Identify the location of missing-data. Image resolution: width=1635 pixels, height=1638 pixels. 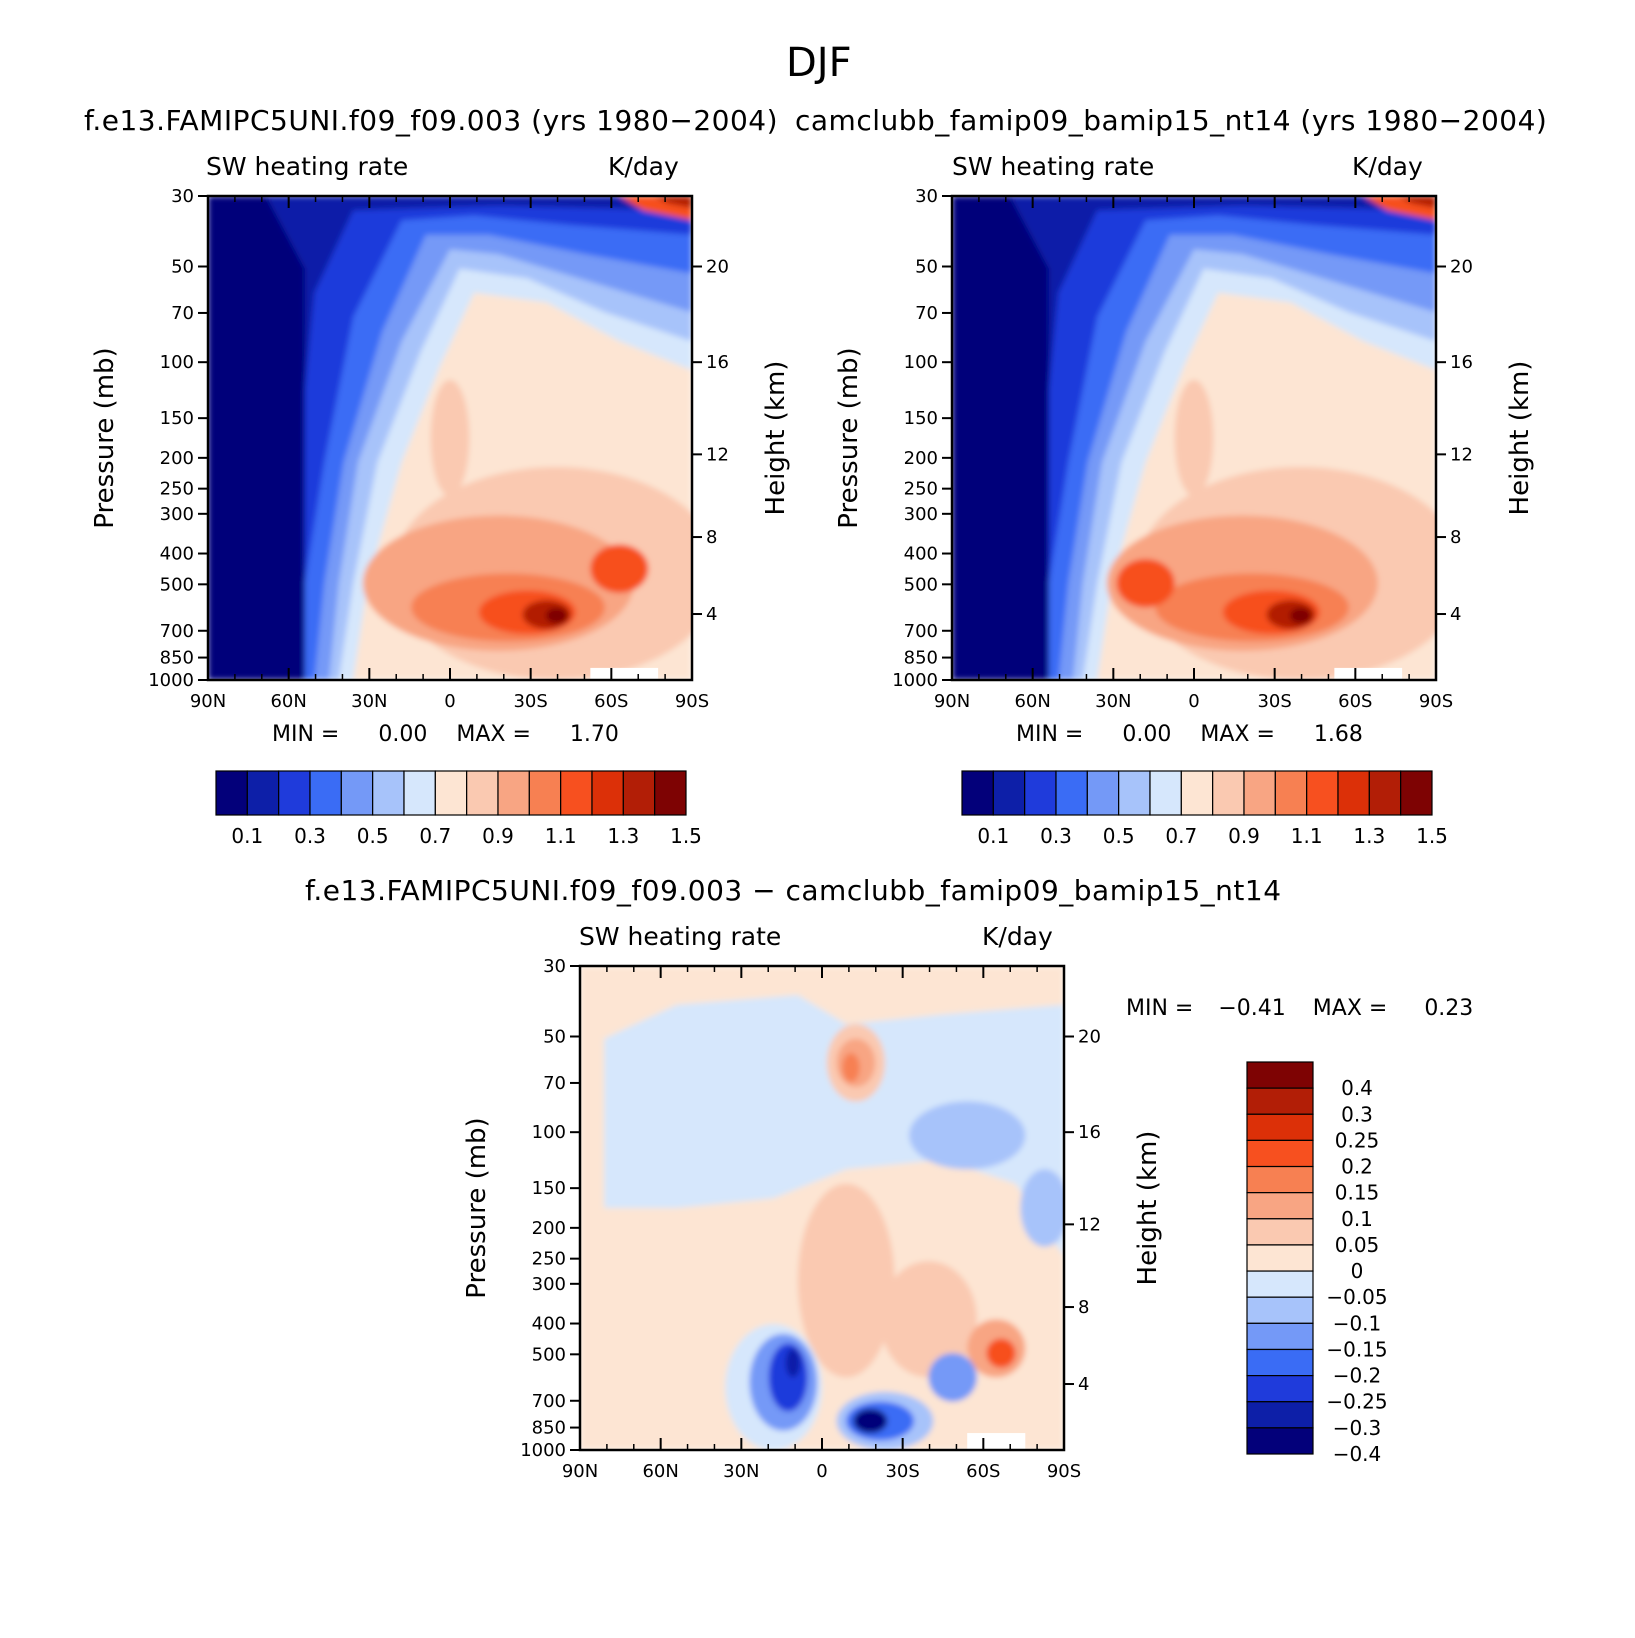
(996, 1441).